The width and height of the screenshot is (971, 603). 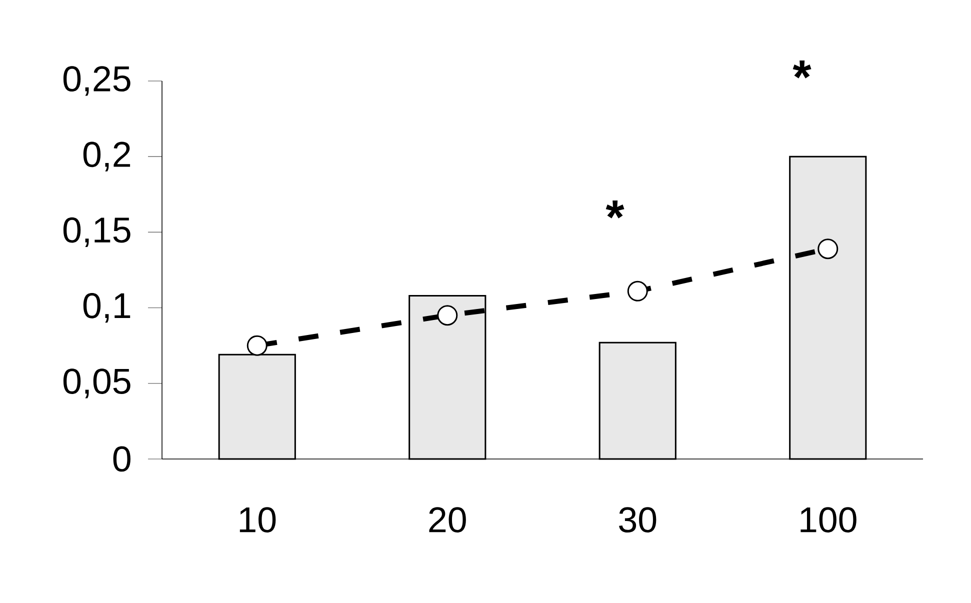 I want to click on annotation: *, so click(x=615, y=209).